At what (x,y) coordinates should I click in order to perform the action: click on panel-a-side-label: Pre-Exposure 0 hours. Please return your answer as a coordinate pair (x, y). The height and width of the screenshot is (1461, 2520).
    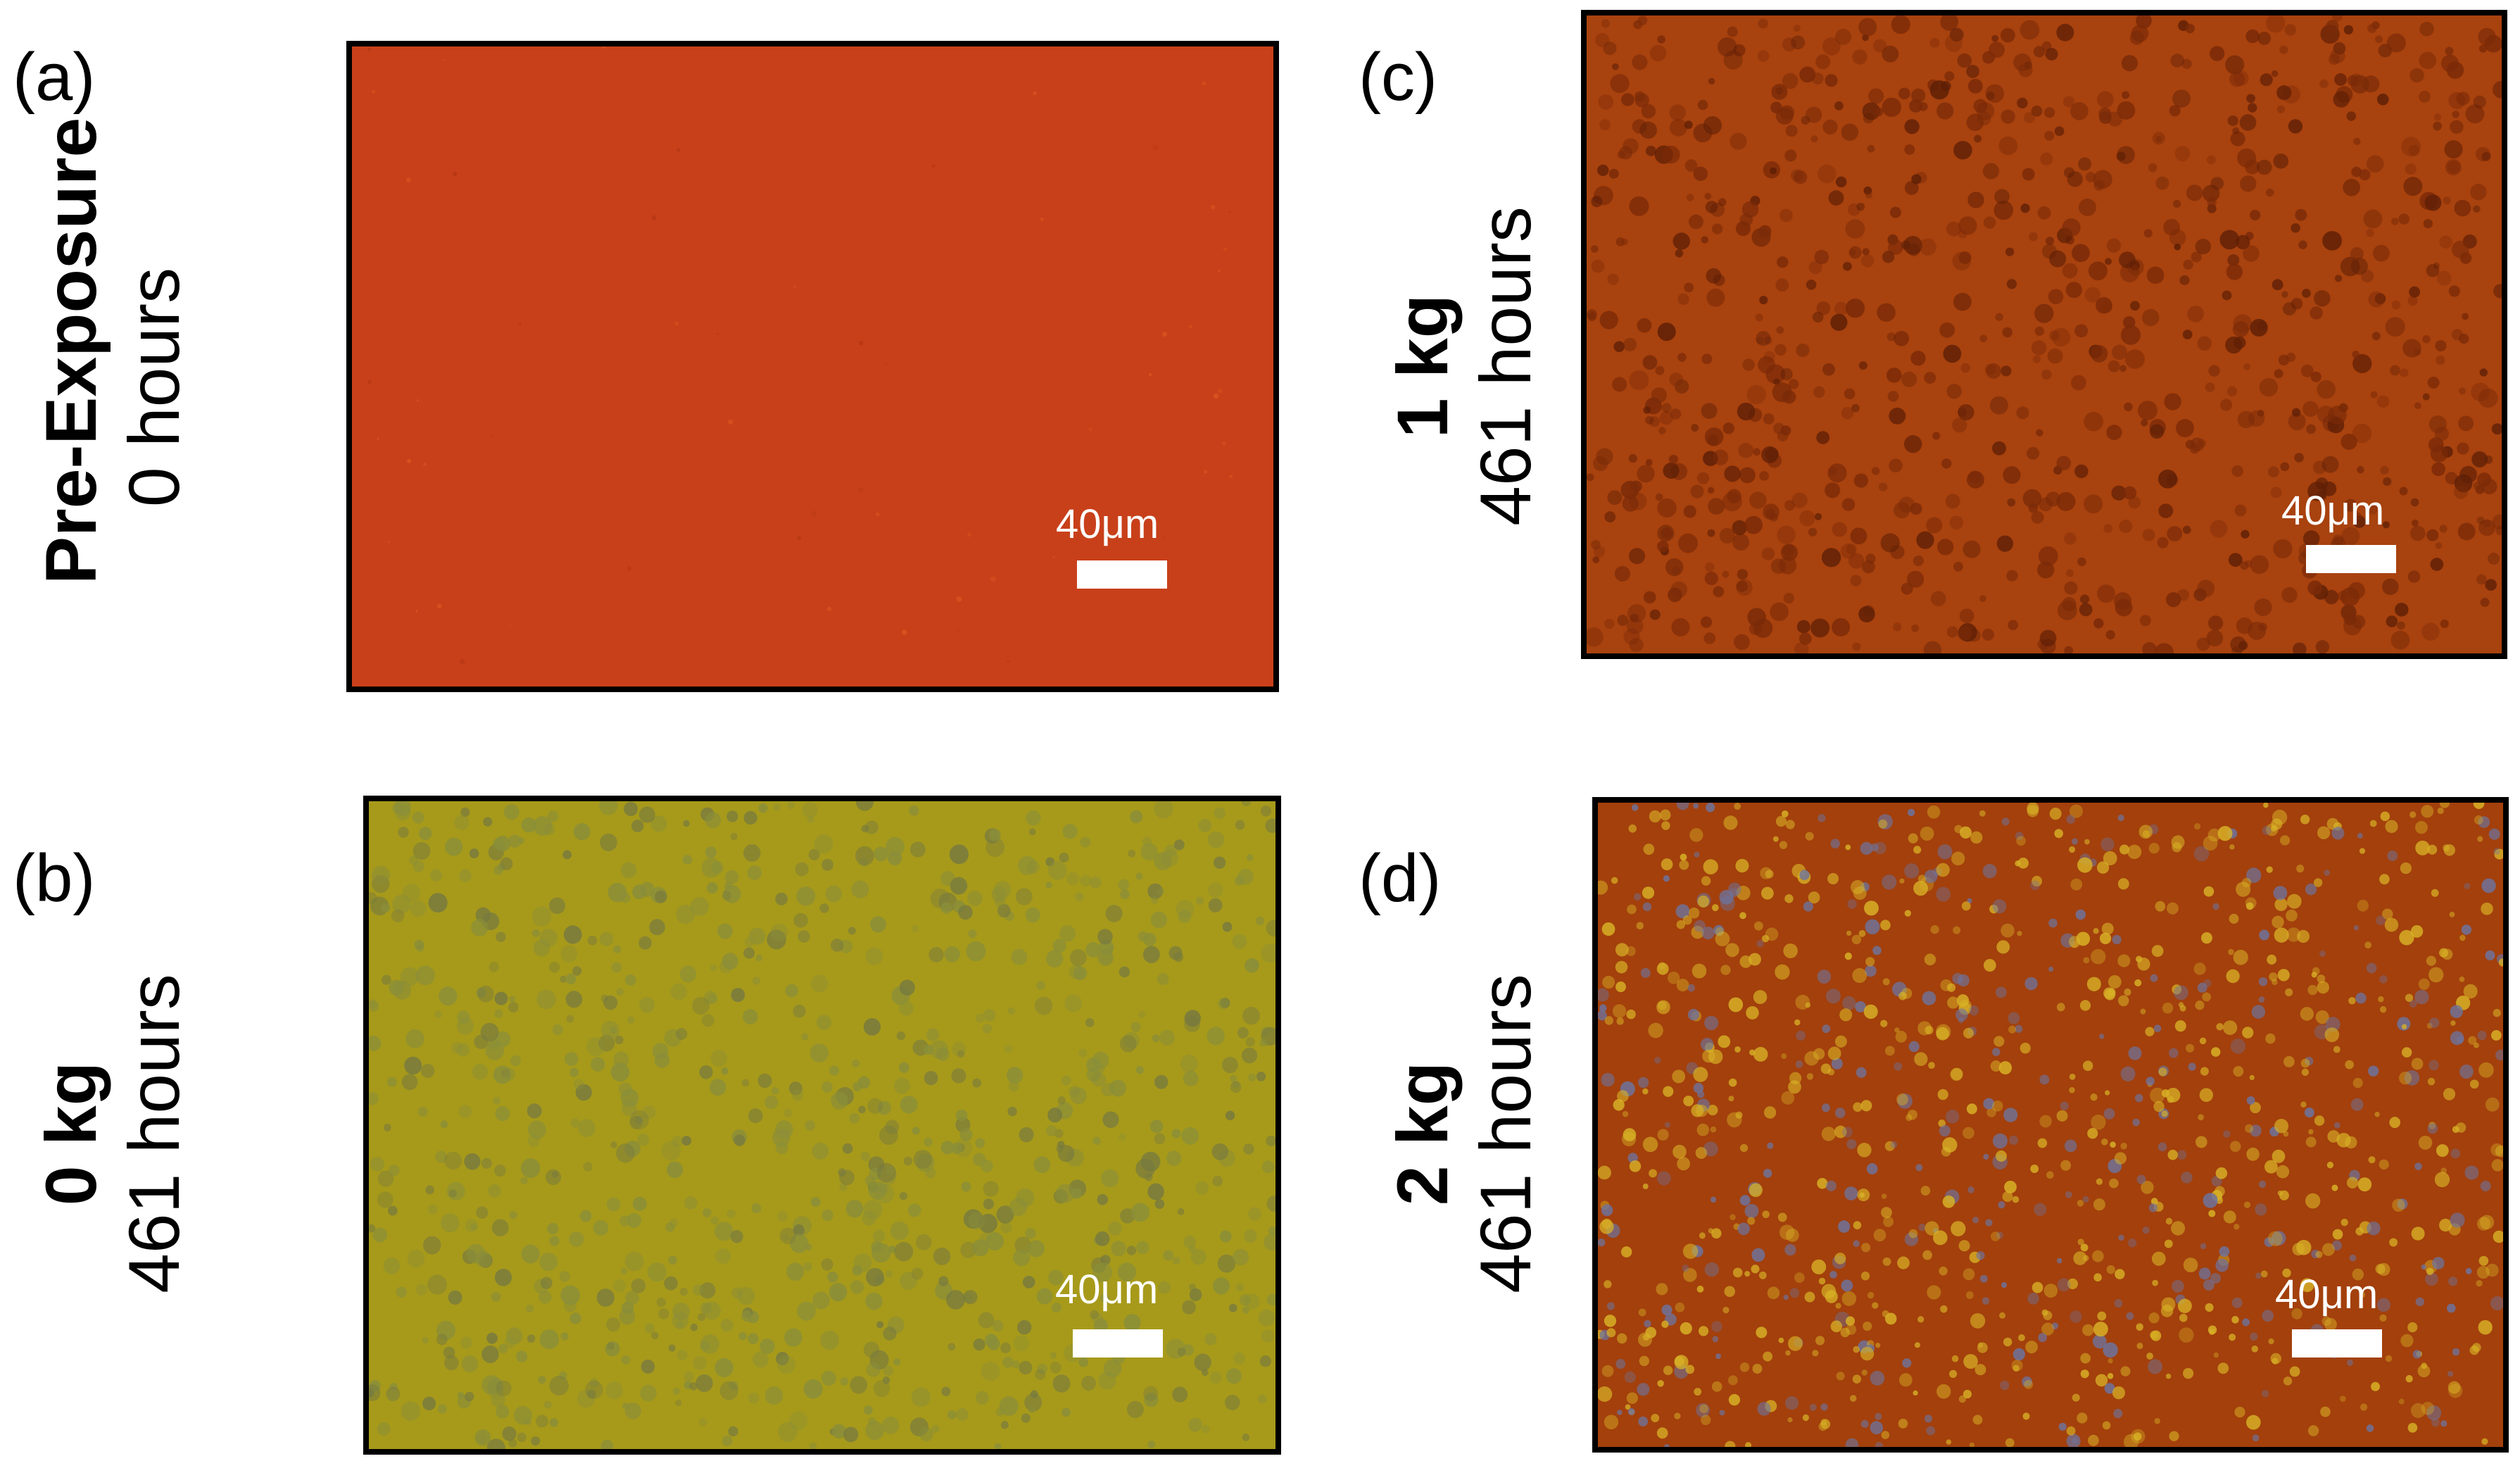
    Looking at the image, I should click on (118, 350).